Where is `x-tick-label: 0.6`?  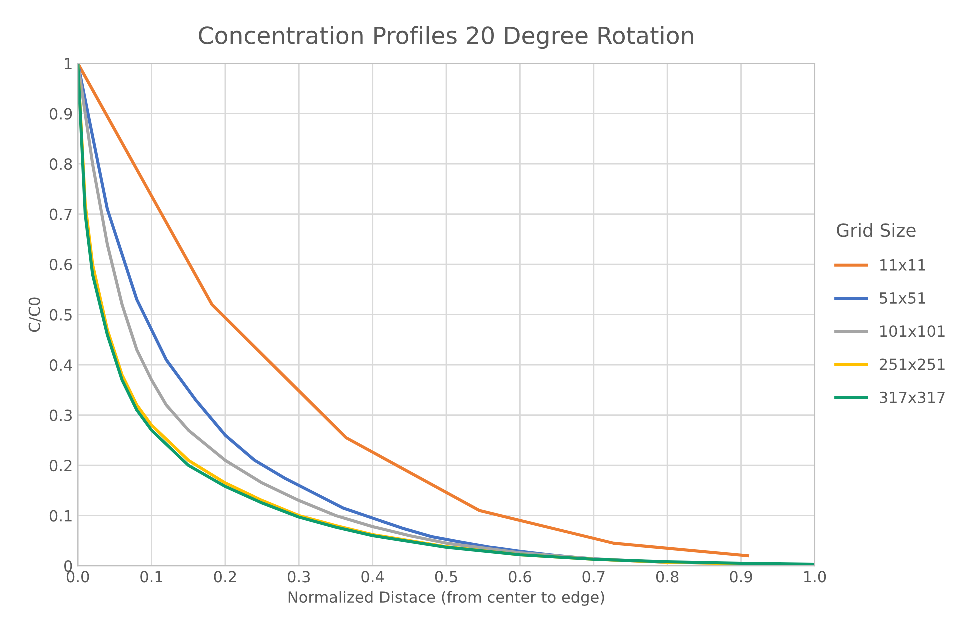 x-tick-label: 0.6 is located at coordinates (520, 577).